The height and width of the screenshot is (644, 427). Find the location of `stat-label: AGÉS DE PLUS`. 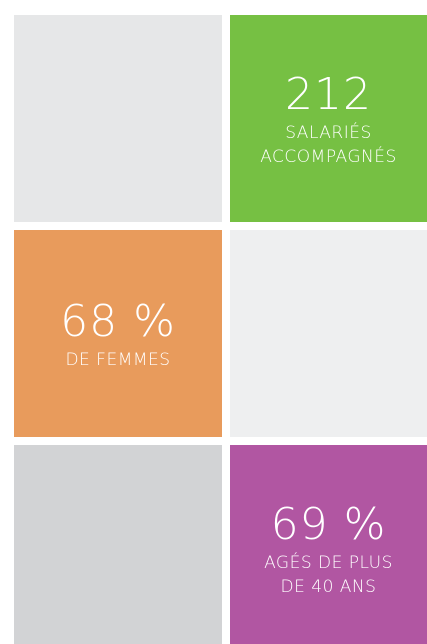

stat-label: AGÉS DE PLUS is located at coordinates (328, 562).